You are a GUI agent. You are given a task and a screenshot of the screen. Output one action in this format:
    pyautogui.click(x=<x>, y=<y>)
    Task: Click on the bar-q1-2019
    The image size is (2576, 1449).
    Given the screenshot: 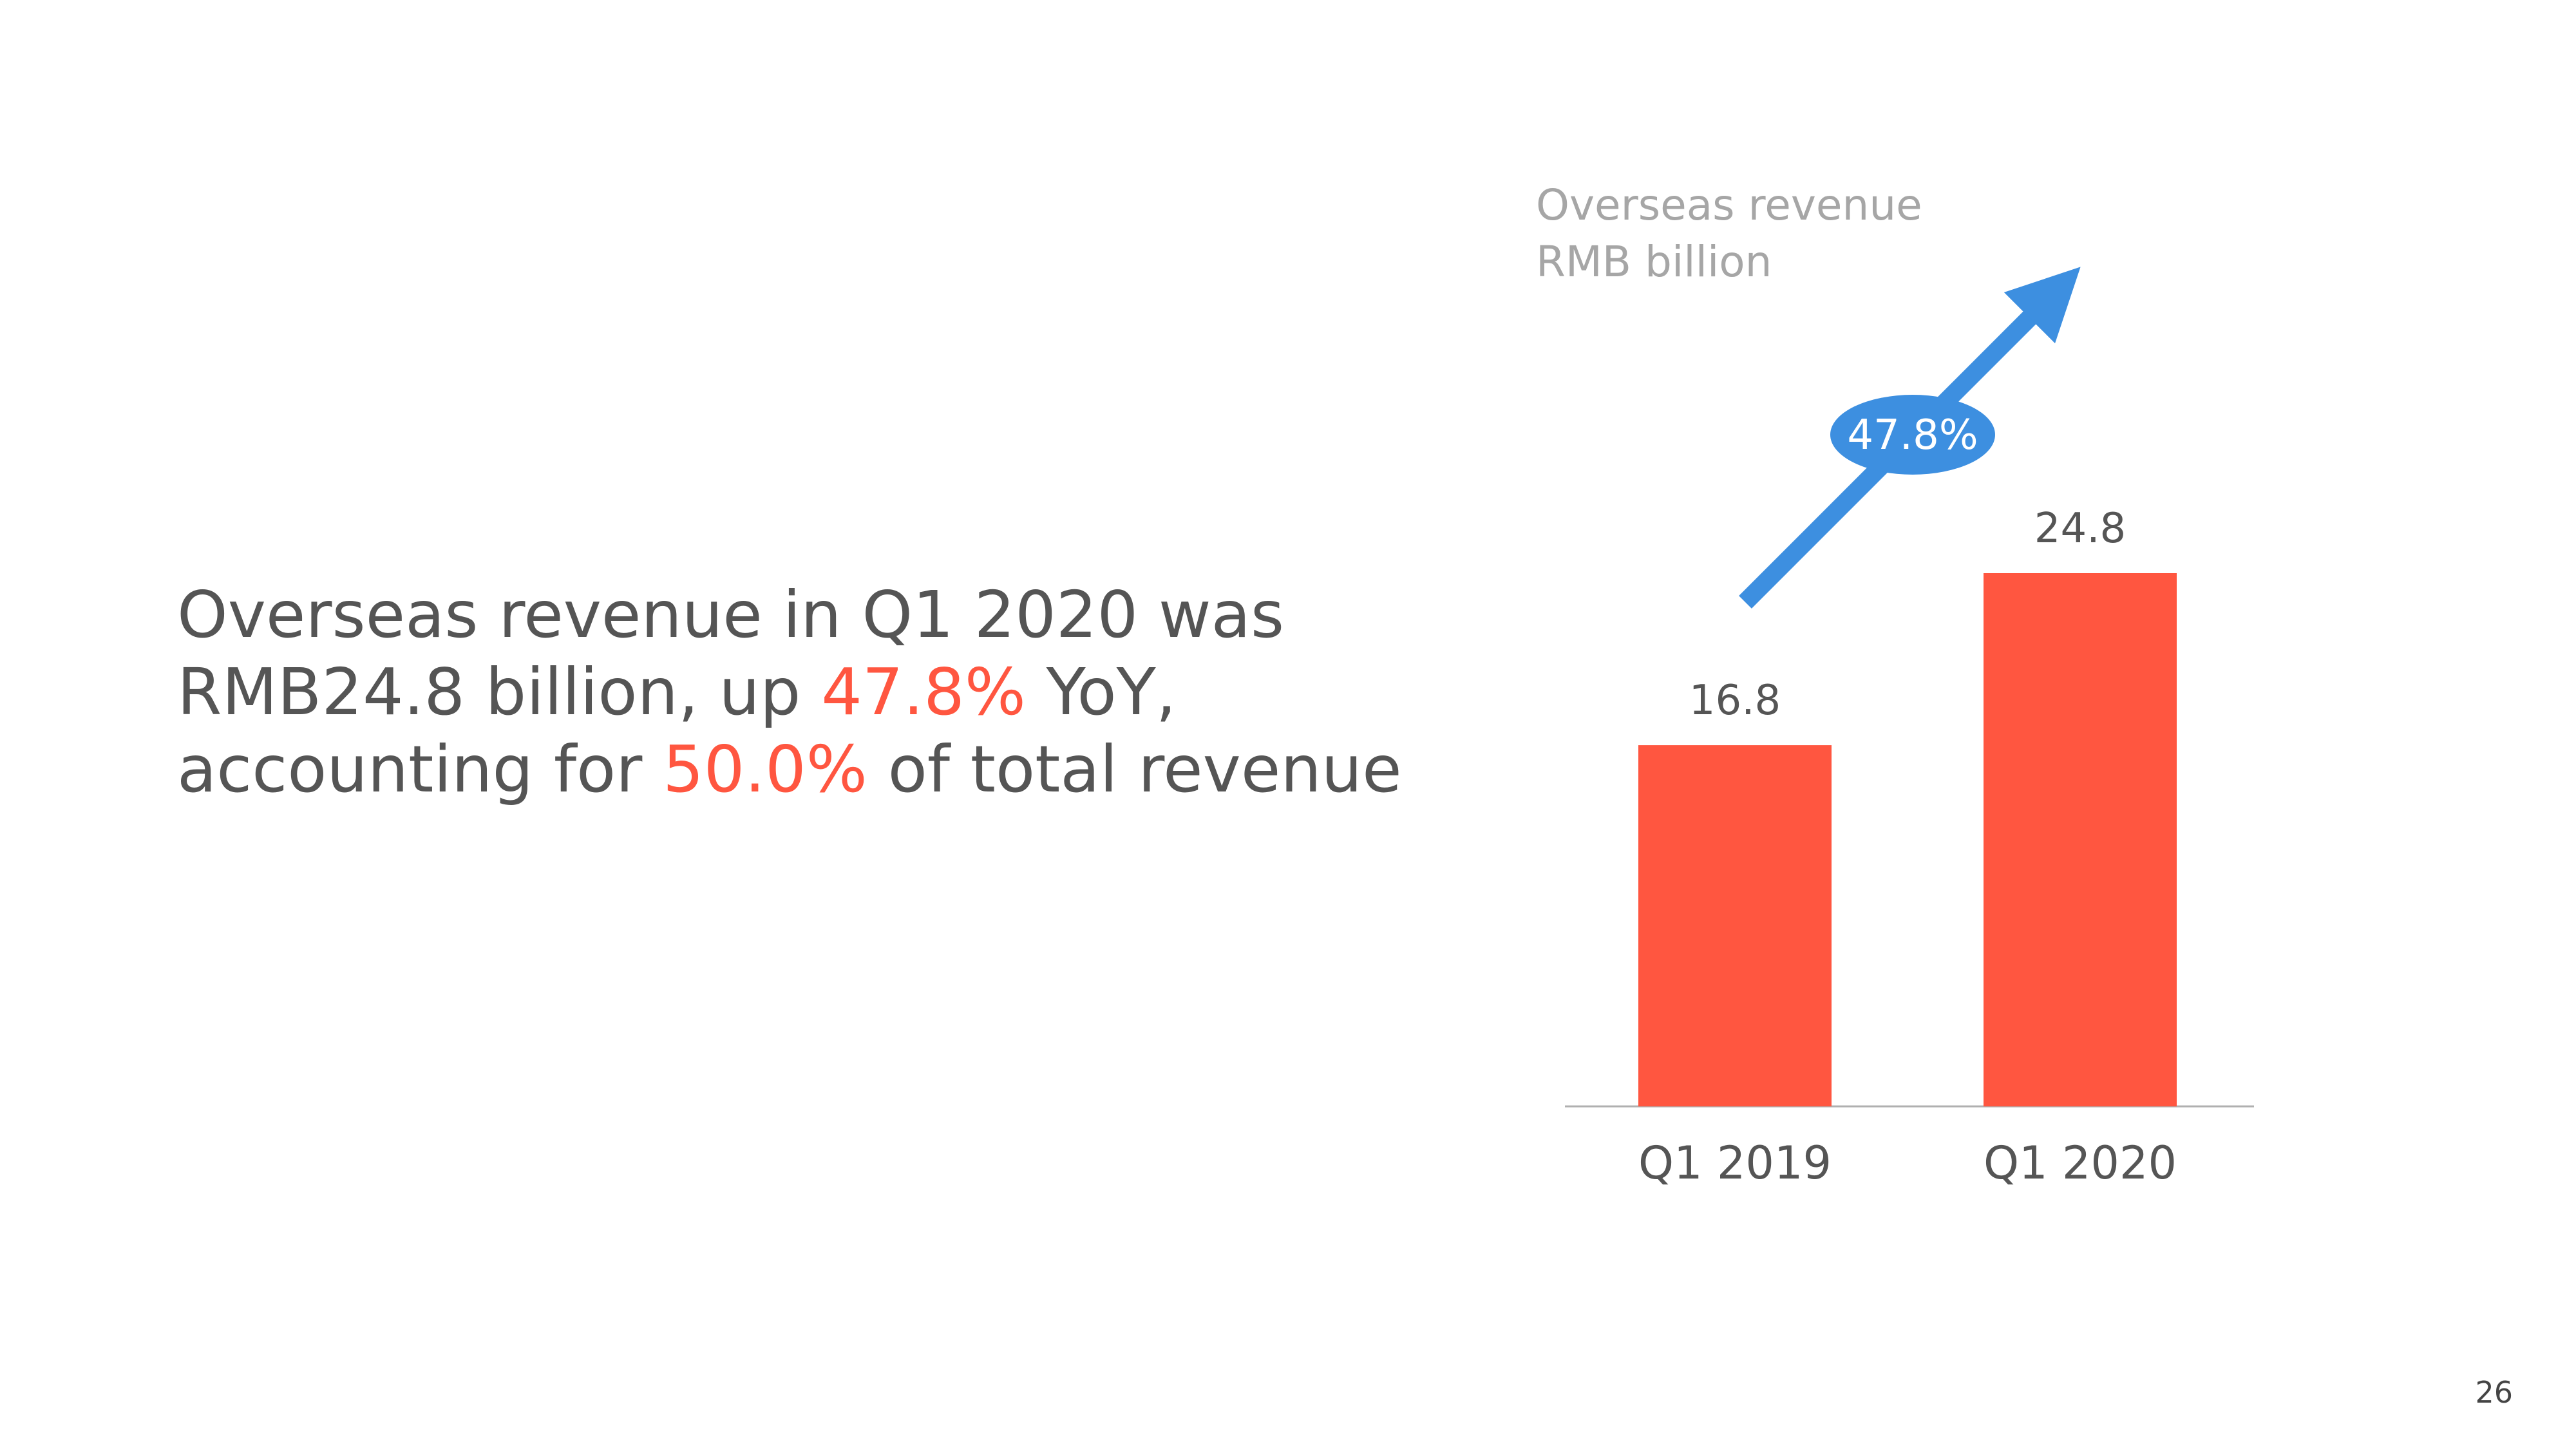 What is the action you would take?
    pyautogui.click(x=1735, y=925)
    